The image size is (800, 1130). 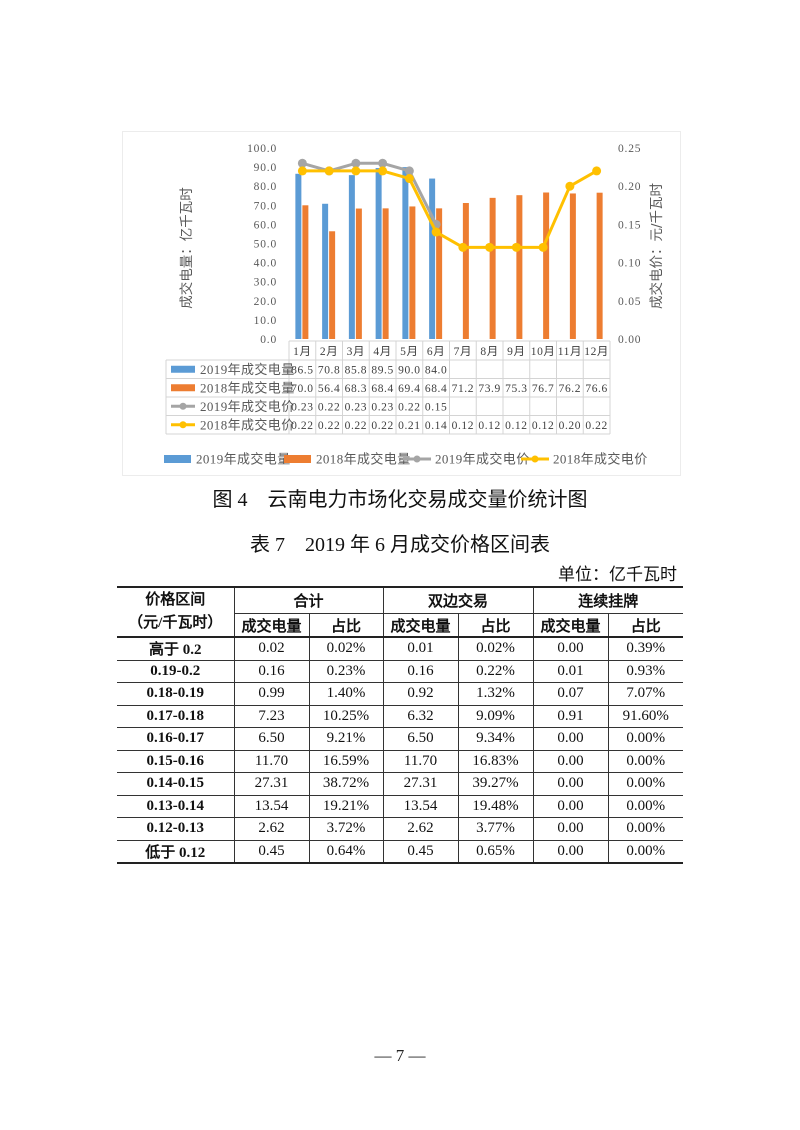 What do you see at coordinates (570, 389) in the screenshot?
I see `data-value: 76.2` at bounding box center [570, 389].